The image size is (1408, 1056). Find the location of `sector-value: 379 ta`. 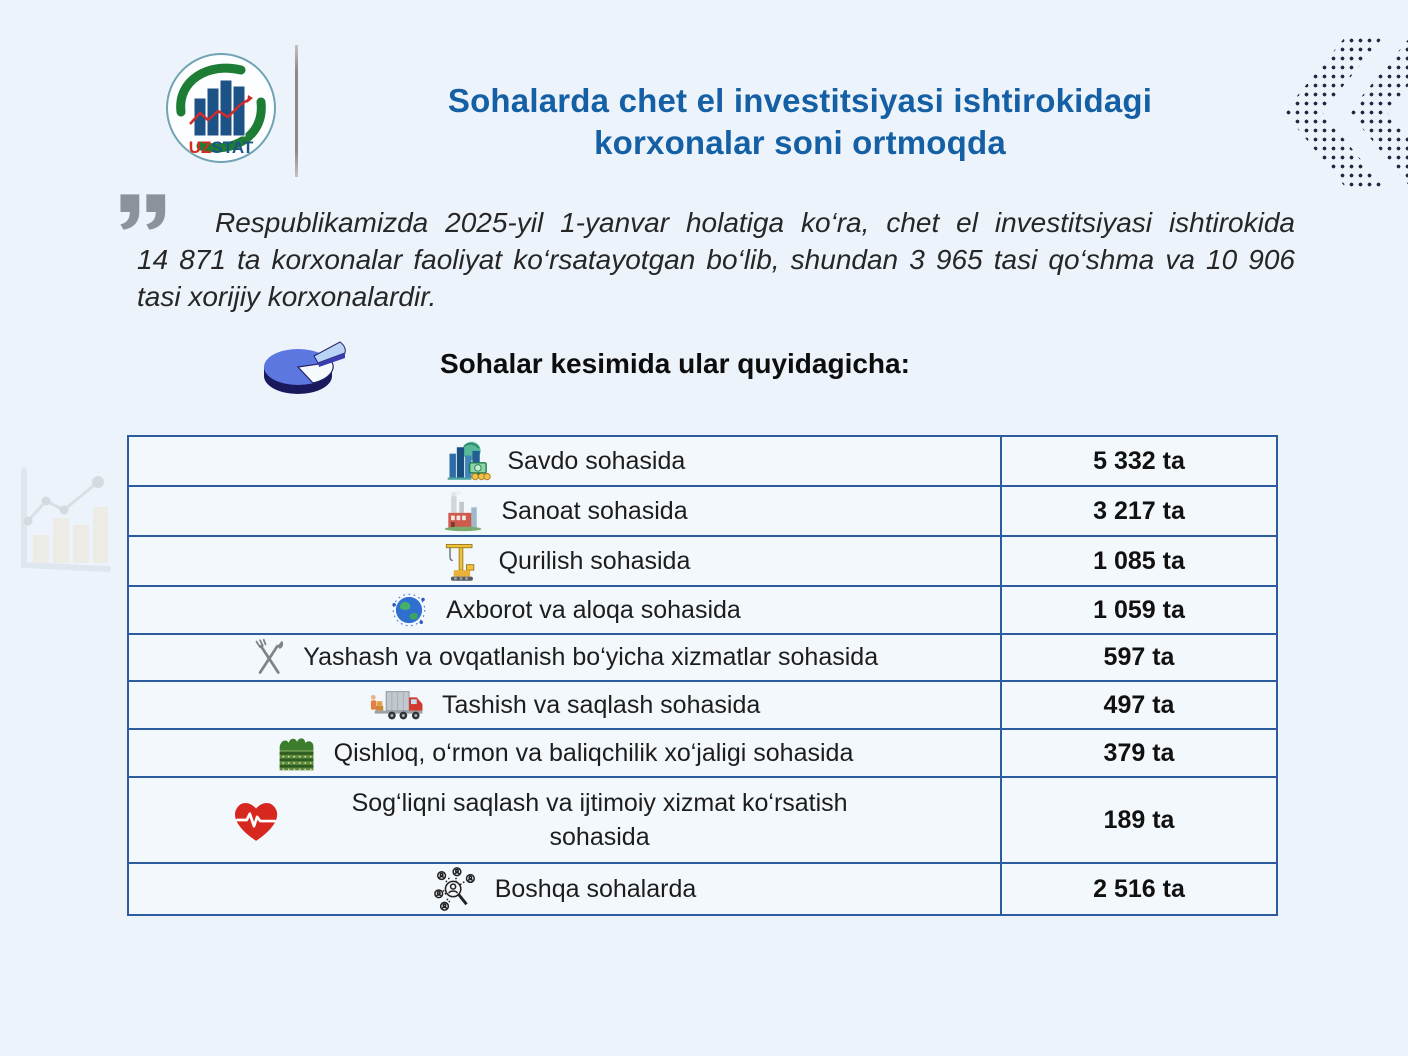

sector-value: 379 ta is located at coordinates (1139, 752).